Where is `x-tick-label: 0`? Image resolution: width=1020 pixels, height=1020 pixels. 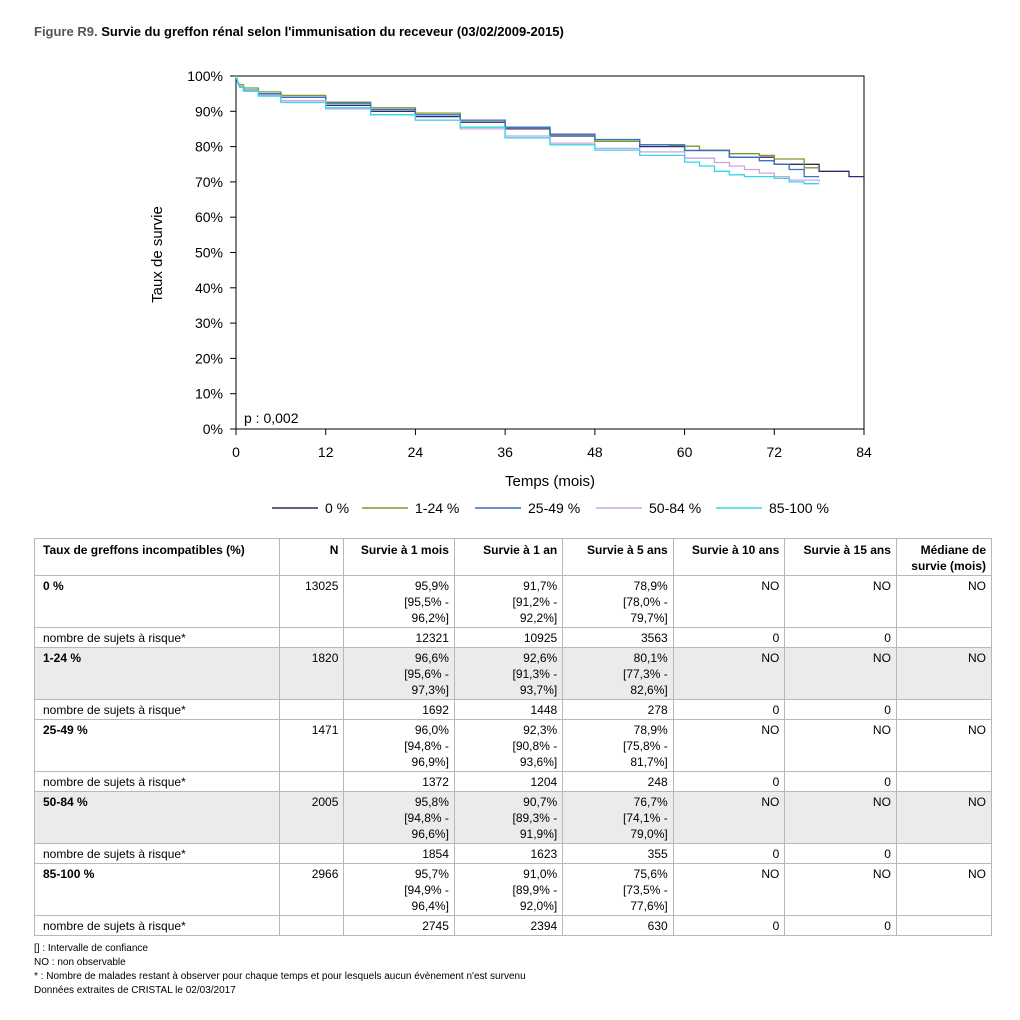 x-tick-label: 0 is located at coordinates (236, 452).